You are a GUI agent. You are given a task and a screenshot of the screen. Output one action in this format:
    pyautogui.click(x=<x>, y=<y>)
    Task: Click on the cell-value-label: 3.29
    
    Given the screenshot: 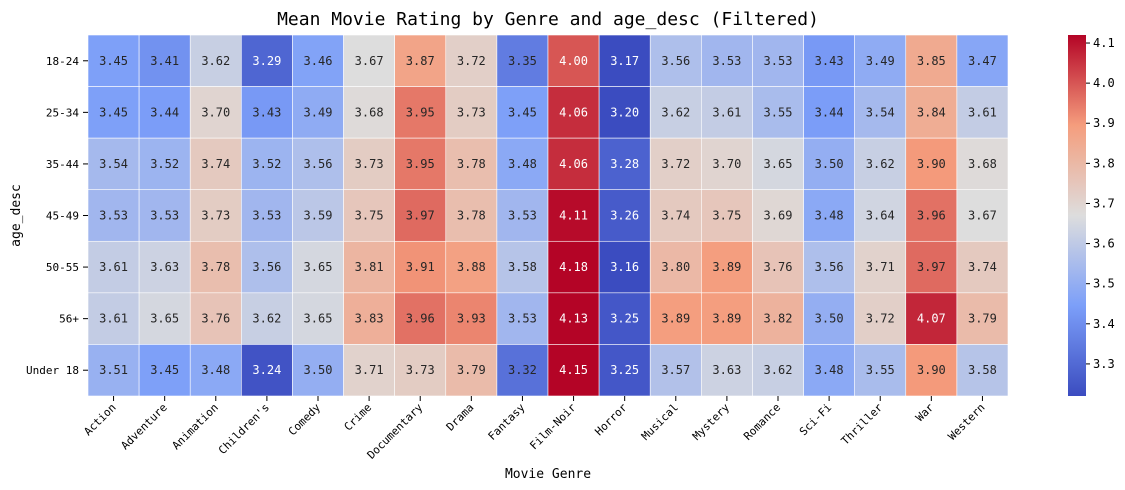 What is the action you would take?
    pyautogui.click(x=266, y=61)
    